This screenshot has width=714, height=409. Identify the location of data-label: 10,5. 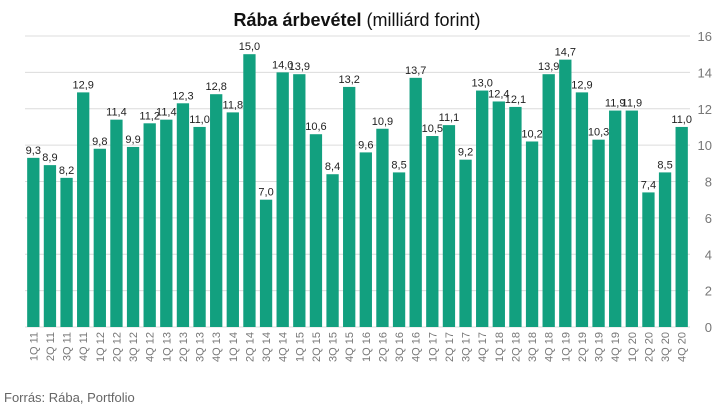
(432, 129).